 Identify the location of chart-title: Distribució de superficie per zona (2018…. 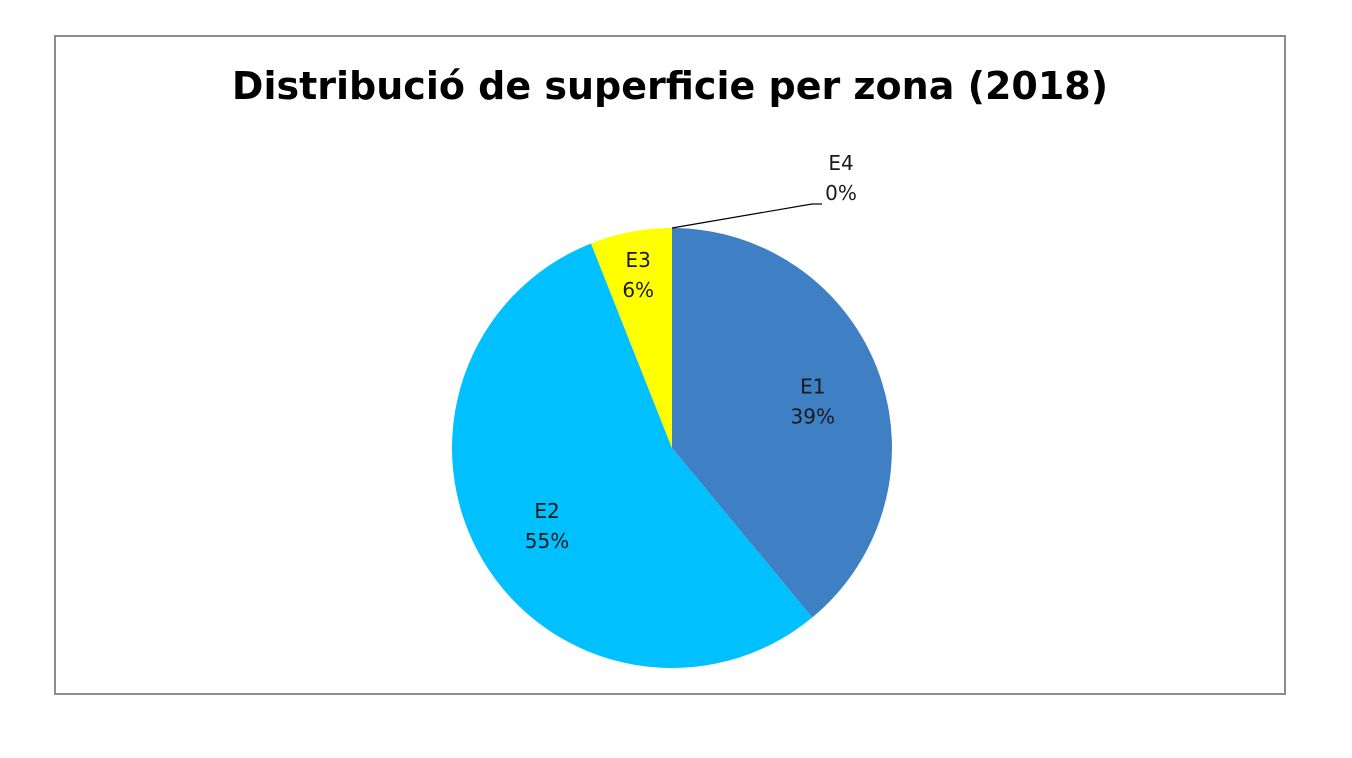
(670, 86).